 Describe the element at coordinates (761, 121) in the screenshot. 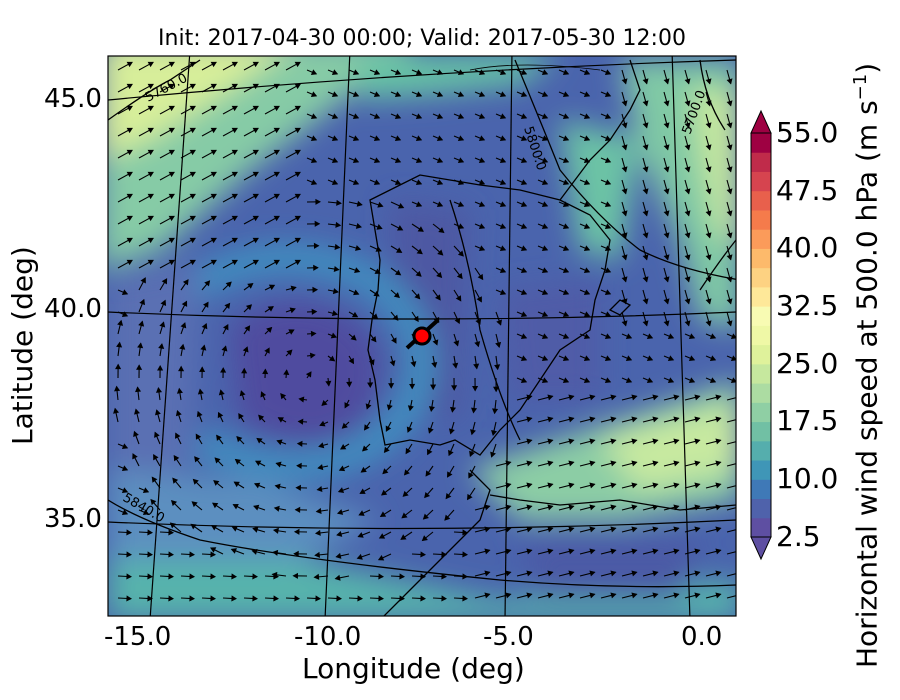

I see `colorbar-extend-high` at that location.